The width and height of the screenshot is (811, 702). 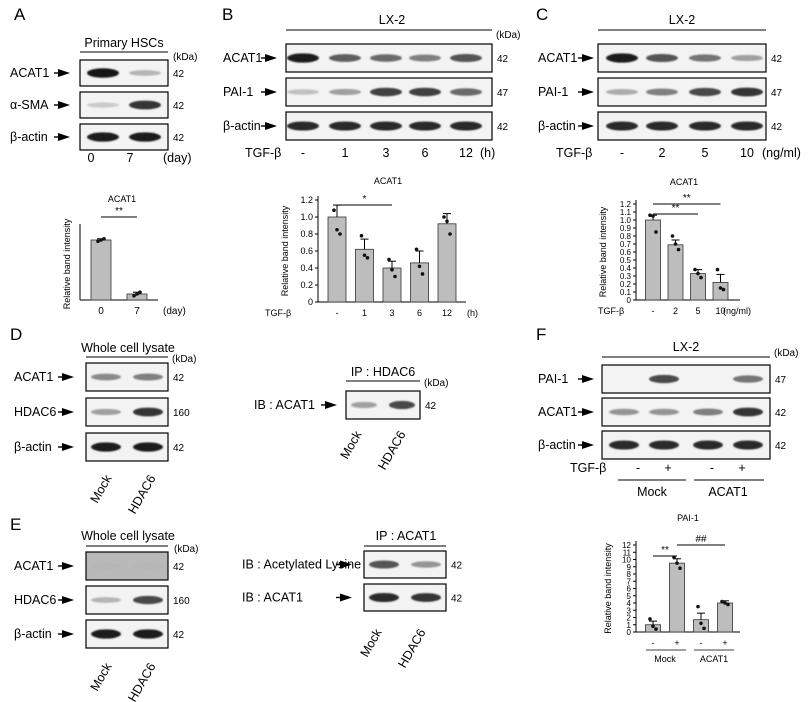 What do you see at coordinates (383, 372) in the screenshot?
I see `ip-header-d: IP : HDAC6` at bounding box center [383, 372].